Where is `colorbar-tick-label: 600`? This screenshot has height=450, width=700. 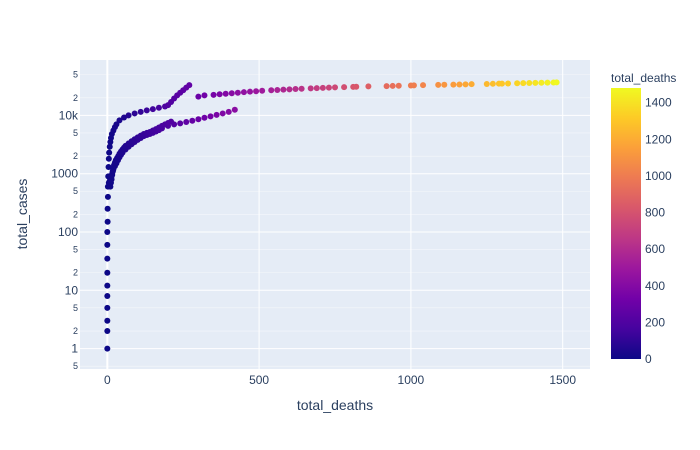
colorbar-tick-label: 600 is located at coordinates (655, 249).